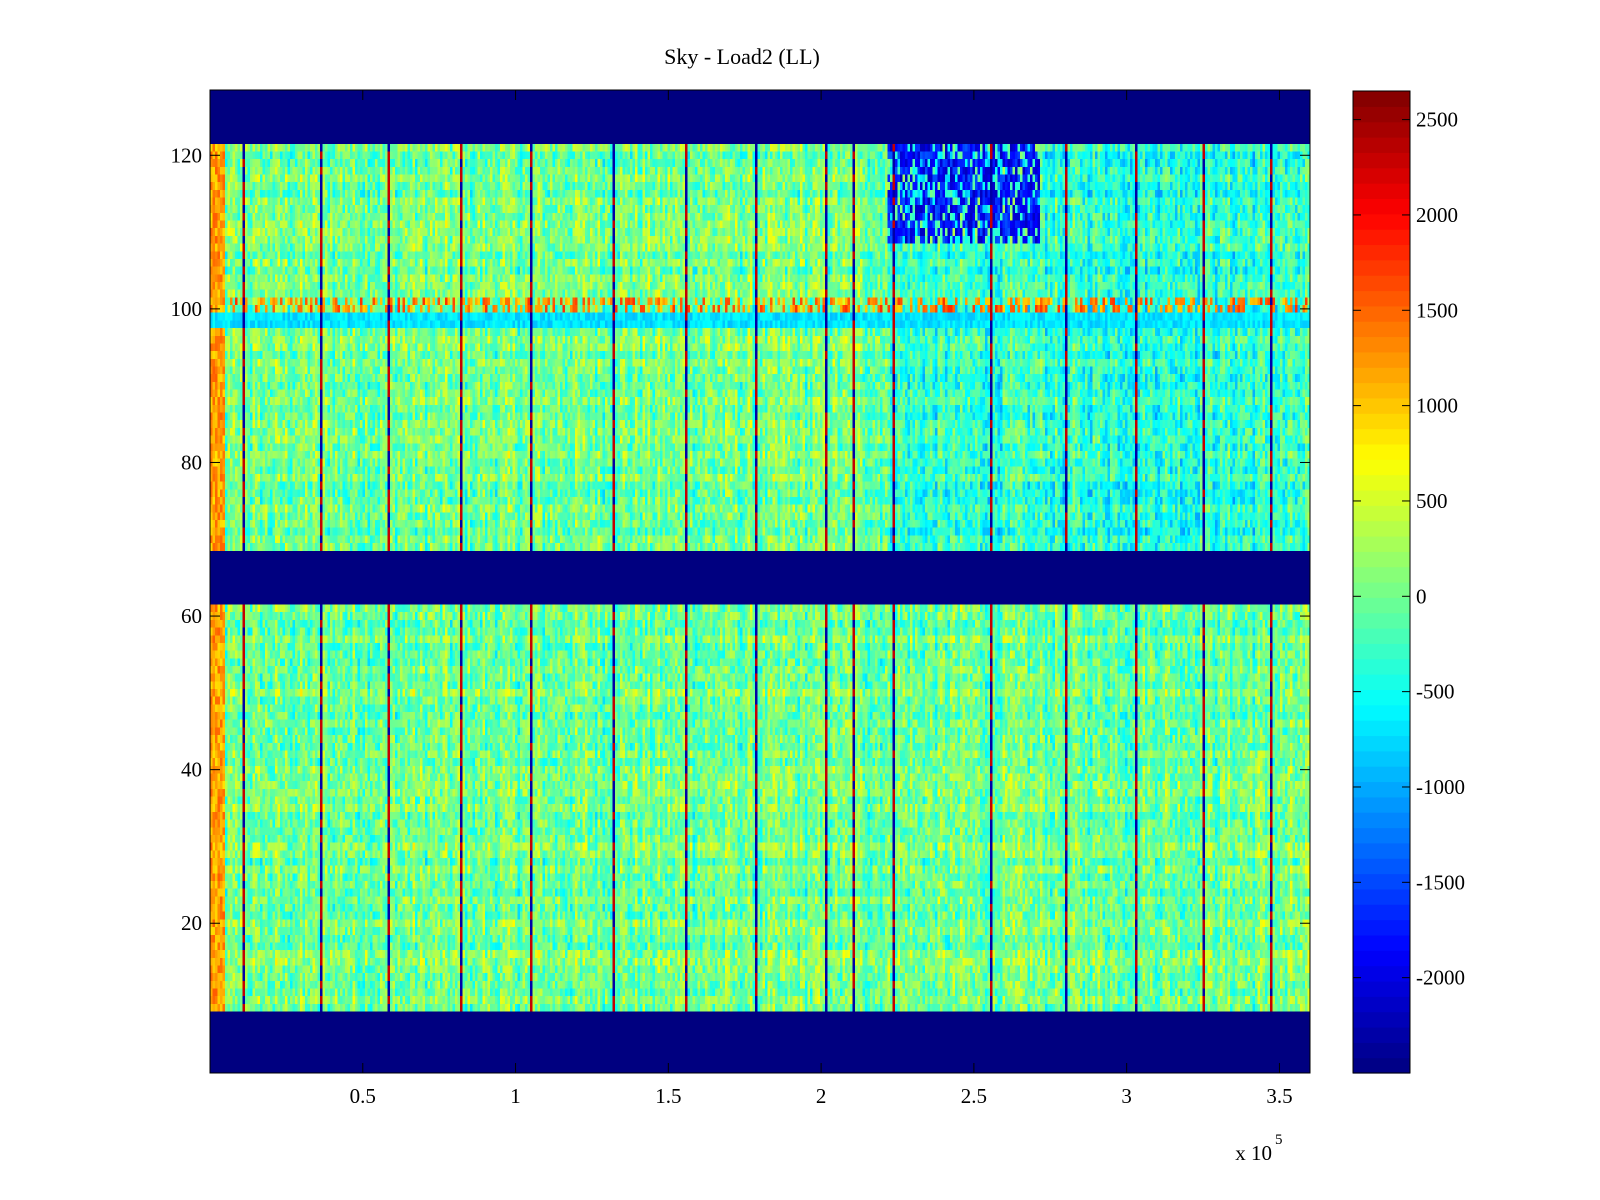  I want to click on x-tick-label: 3.5, so click(1279, 1096).